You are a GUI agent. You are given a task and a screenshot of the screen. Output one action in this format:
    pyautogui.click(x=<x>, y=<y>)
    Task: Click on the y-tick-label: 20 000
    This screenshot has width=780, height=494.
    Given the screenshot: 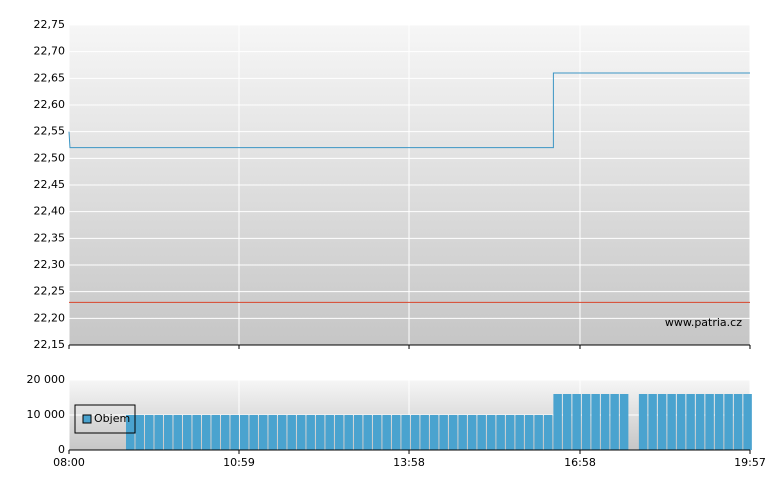 What is the action you would take?
    pyautogui.click(x=46, y=379)
    